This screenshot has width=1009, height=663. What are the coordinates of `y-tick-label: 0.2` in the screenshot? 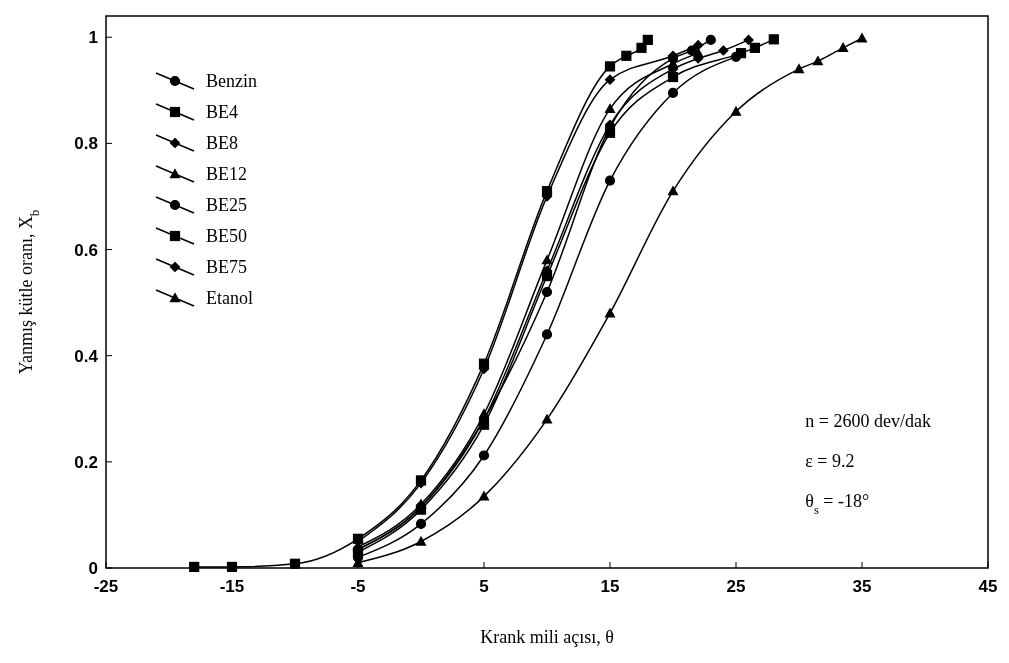 It's located at (86, 462).